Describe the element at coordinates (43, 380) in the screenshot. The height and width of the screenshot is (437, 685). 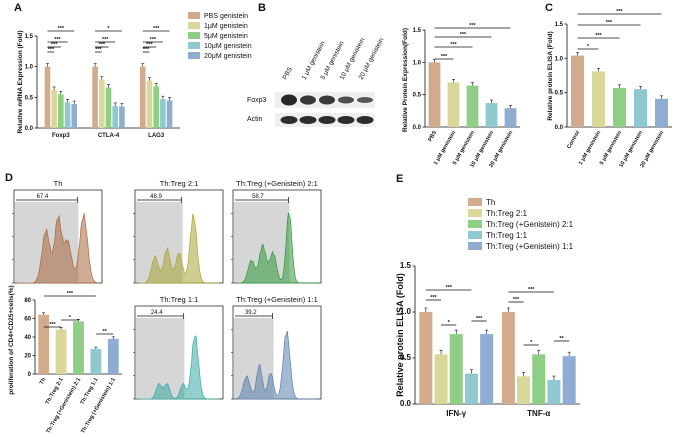
I see `chart-d-x-tick-label: Th` at that location.